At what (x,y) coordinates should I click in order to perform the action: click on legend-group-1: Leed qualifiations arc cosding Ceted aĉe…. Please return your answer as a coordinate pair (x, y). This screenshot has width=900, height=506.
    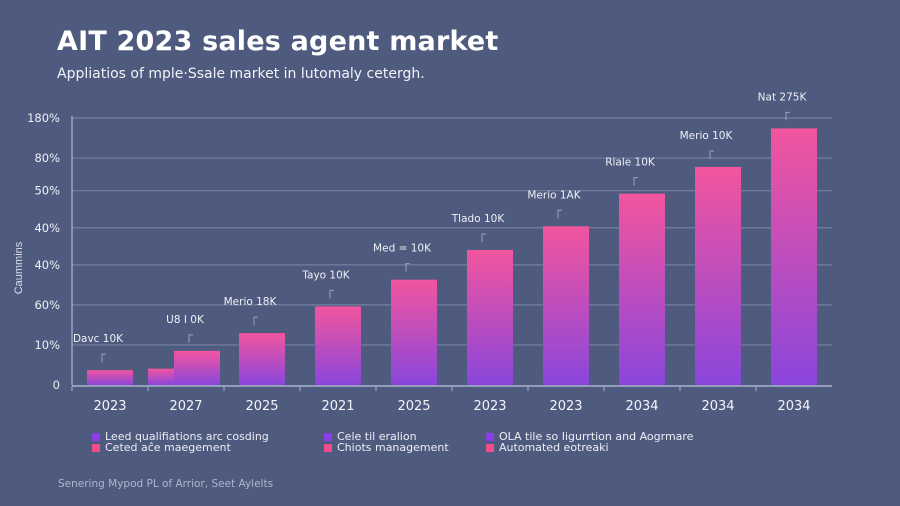
    Looking at the image, I should click on (180, 442).